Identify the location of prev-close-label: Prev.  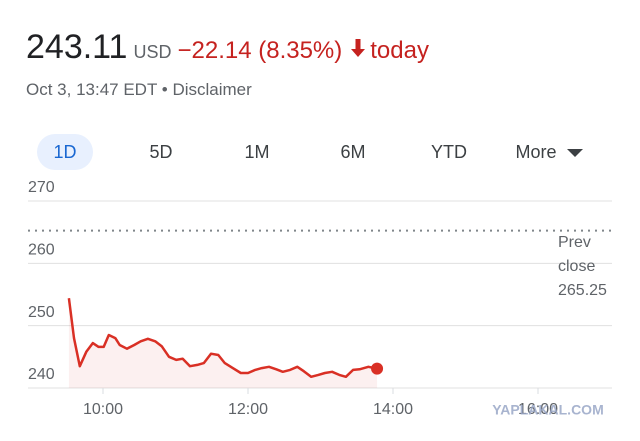
(574, 242).